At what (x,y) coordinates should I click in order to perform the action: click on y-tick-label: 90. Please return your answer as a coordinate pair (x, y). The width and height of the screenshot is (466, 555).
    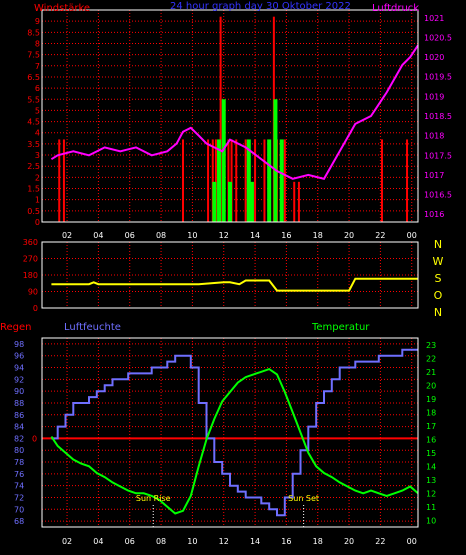
    Looking at the image, I should click on (33, 292).